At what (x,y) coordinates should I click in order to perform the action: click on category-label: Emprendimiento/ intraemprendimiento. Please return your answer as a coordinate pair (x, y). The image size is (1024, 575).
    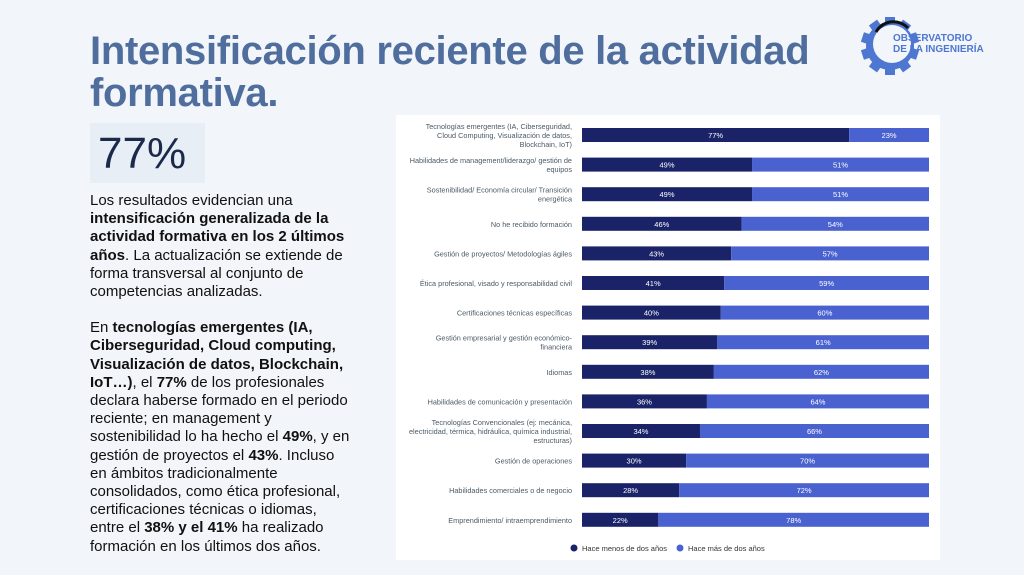
    Looking at the image, I should click on (510, 520).